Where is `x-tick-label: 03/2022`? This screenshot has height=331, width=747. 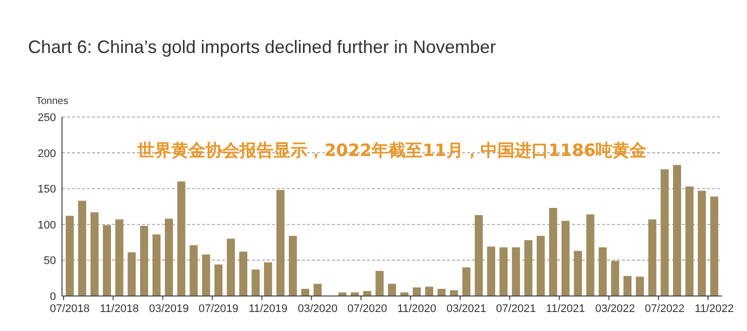
x-tick-label: 03/2022 is located at coordinates (615, 309).